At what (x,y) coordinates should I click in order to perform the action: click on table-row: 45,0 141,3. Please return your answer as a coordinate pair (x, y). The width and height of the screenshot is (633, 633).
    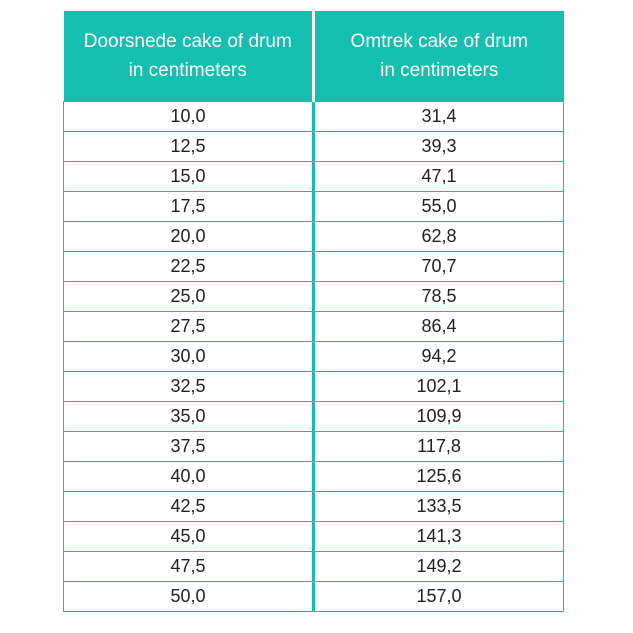
    Looking at the image, I should click on (313, 536).